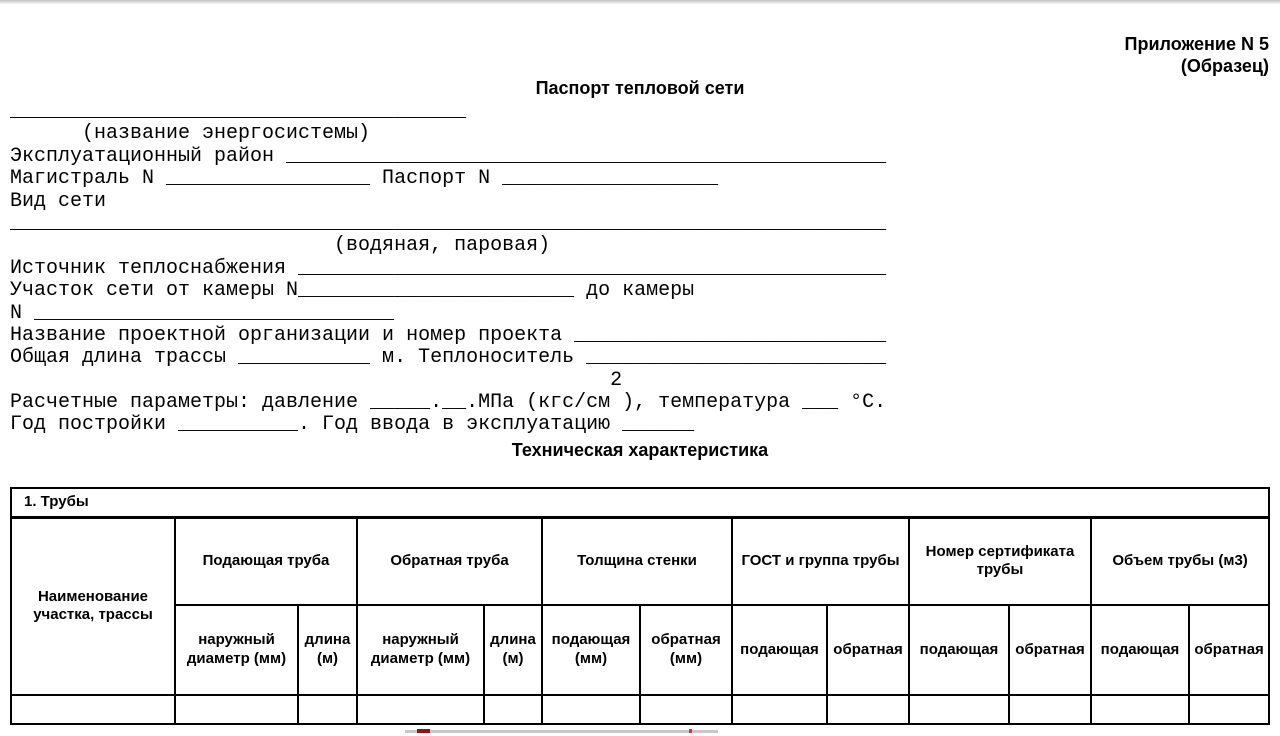 Image resolution: width=1280 pixels, height=736 pixels. Describe the element at coordinates (820, 561) in the screenshot. I see `col-header-gost-group: ГОСТ и группа трубы` at that location.